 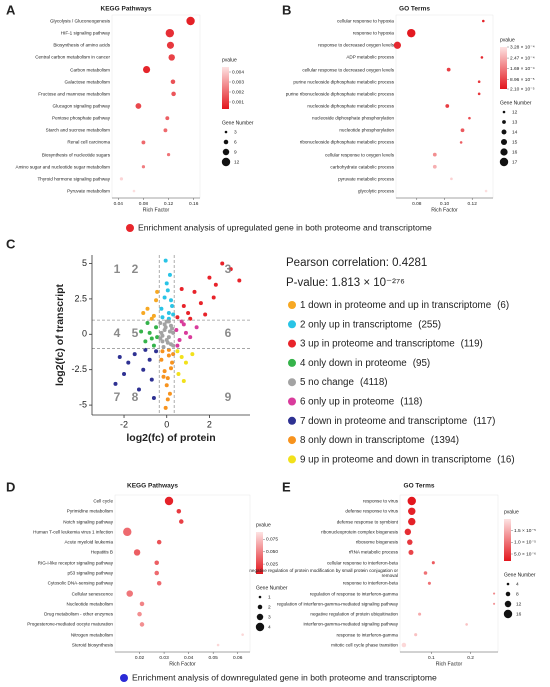 What do you see at coordinates (75, 155) in the screenshot?
I see `category-label: Biosynthesis of nucleotide sugars` at bounding box center [75, 155].